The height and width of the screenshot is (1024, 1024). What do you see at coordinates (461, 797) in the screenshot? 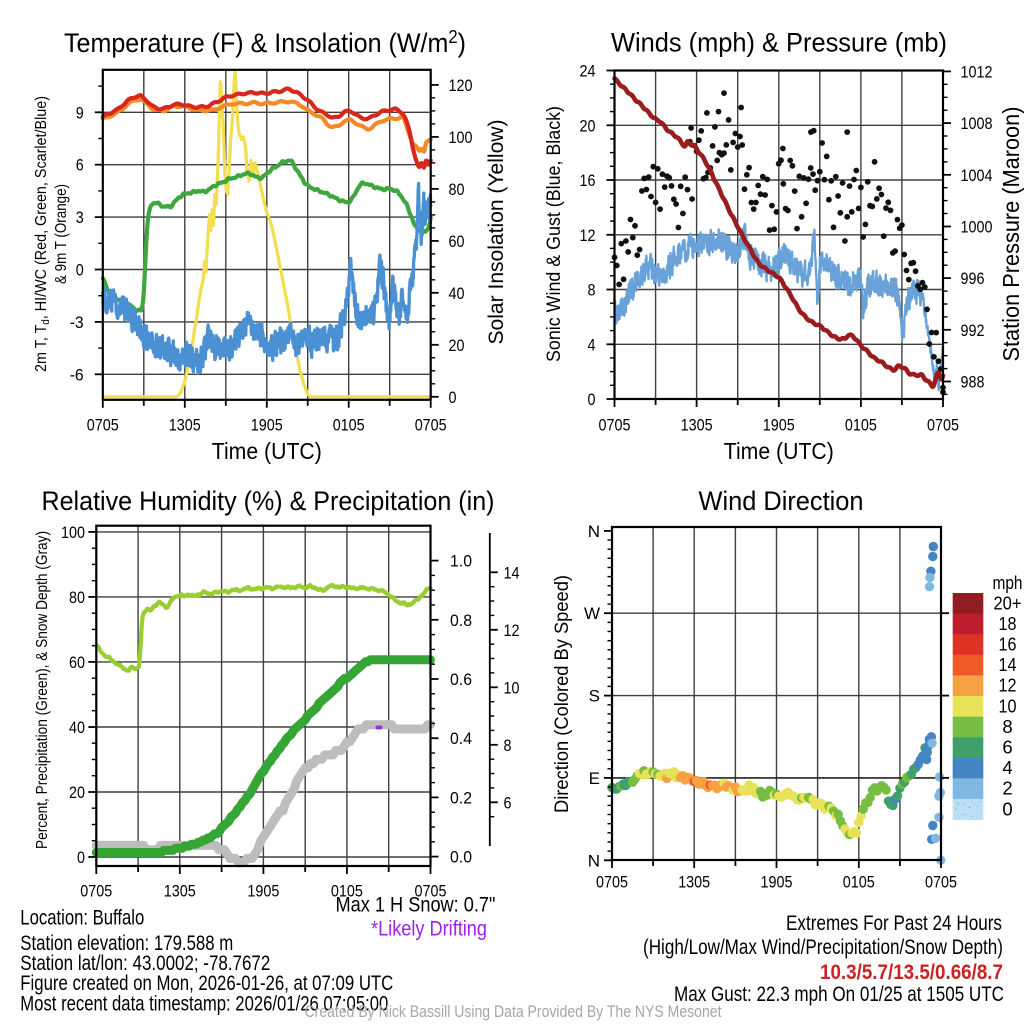
I see `svg-text: 0.2` at bounding box center [461, 797].